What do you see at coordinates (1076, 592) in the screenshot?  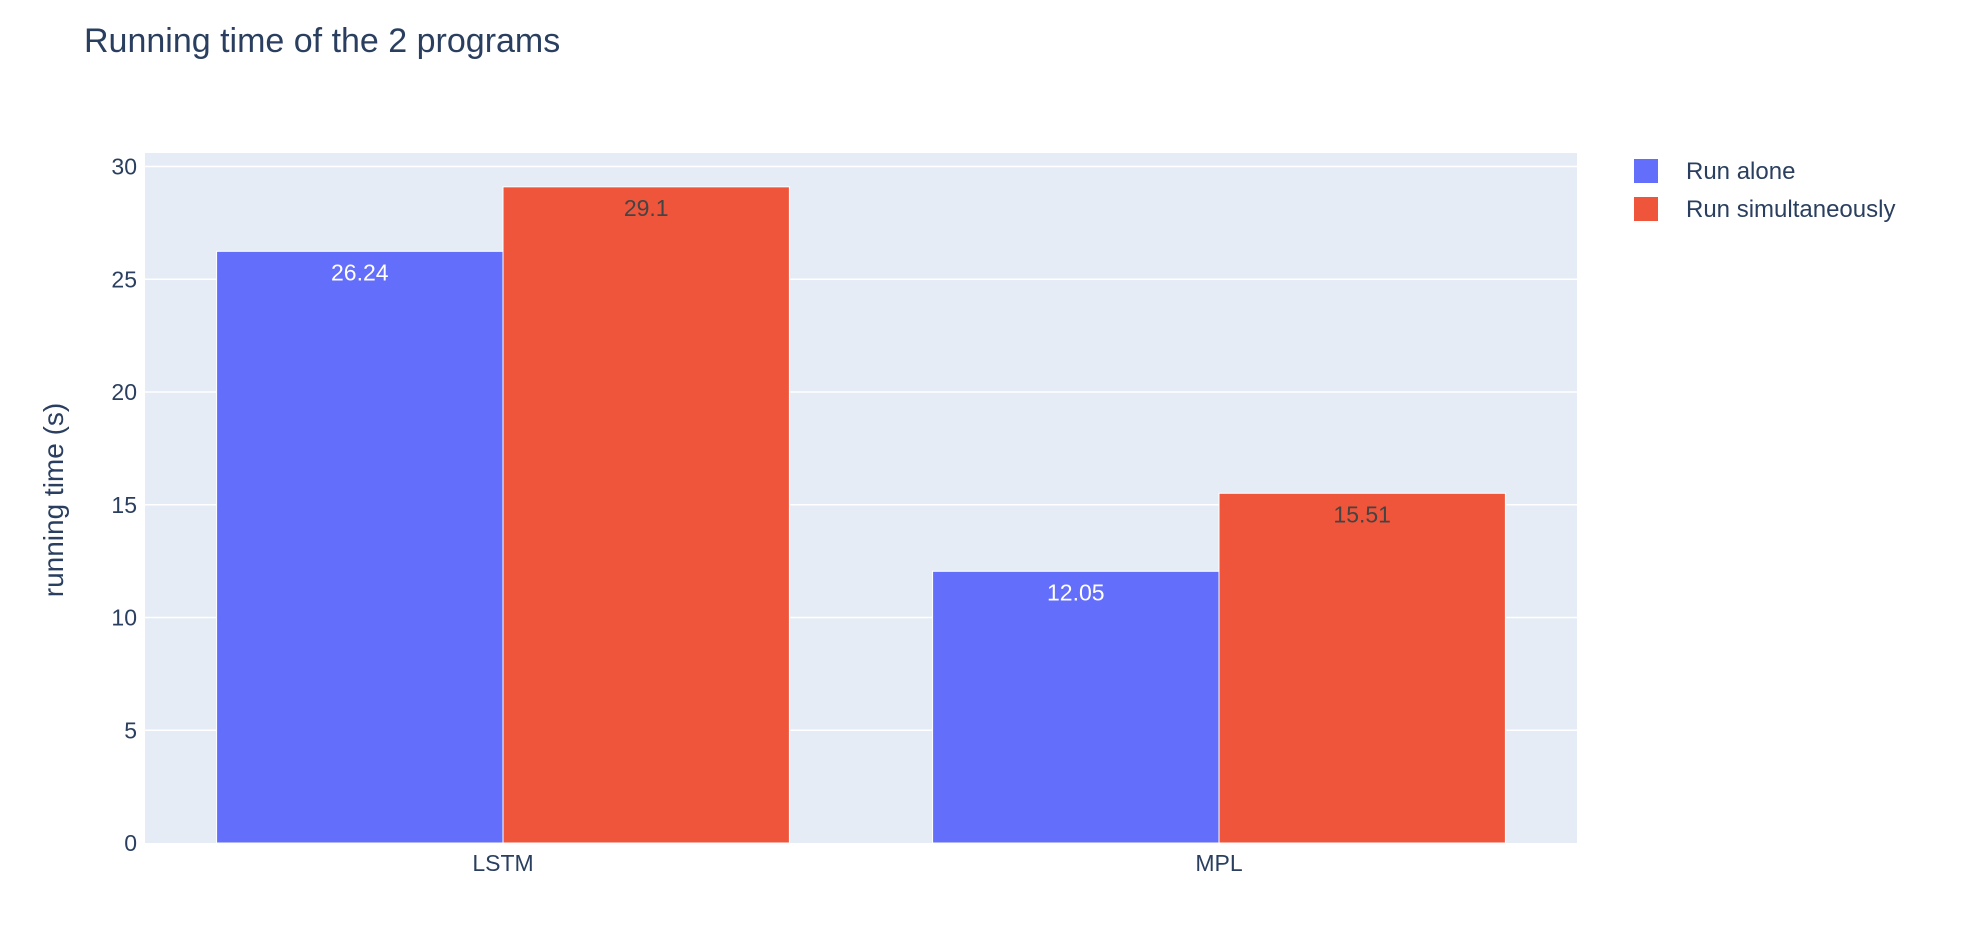 I see `bar-value-label: 12.05` at bounding box center [1076, 592].